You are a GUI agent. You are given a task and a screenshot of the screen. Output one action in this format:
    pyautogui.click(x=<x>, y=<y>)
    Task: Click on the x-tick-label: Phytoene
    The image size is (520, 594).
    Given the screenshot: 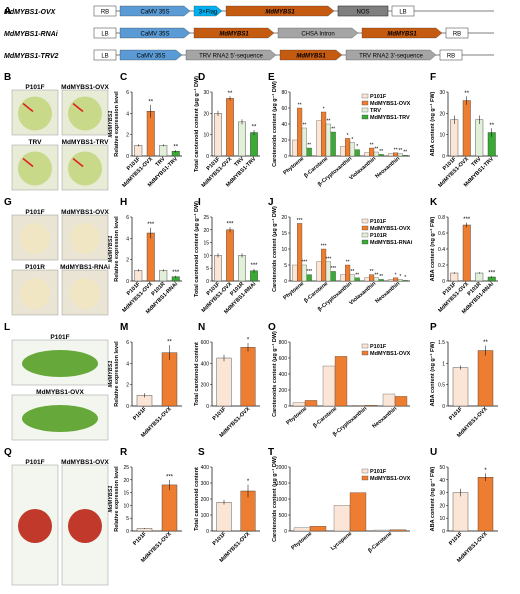 What is the action you would take?
    pyautogui.click(x=296, y=416)
    